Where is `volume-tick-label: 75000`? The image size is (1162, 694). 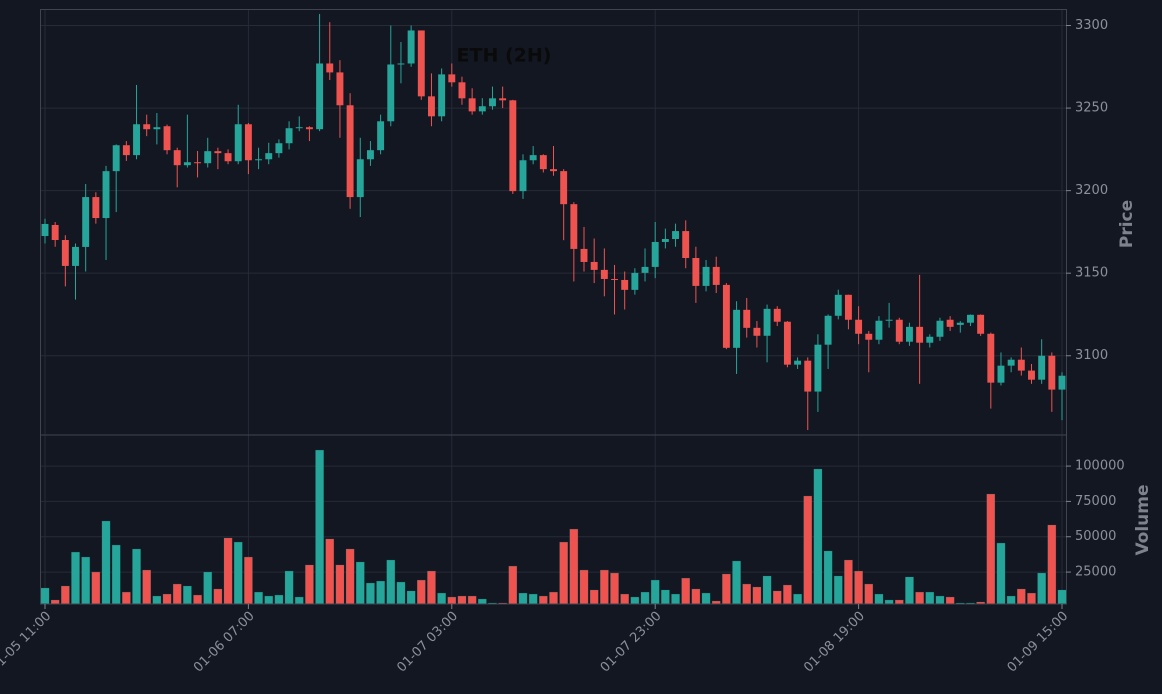 volume-tick-label: 75000 is located at coordinates (1095, 501).